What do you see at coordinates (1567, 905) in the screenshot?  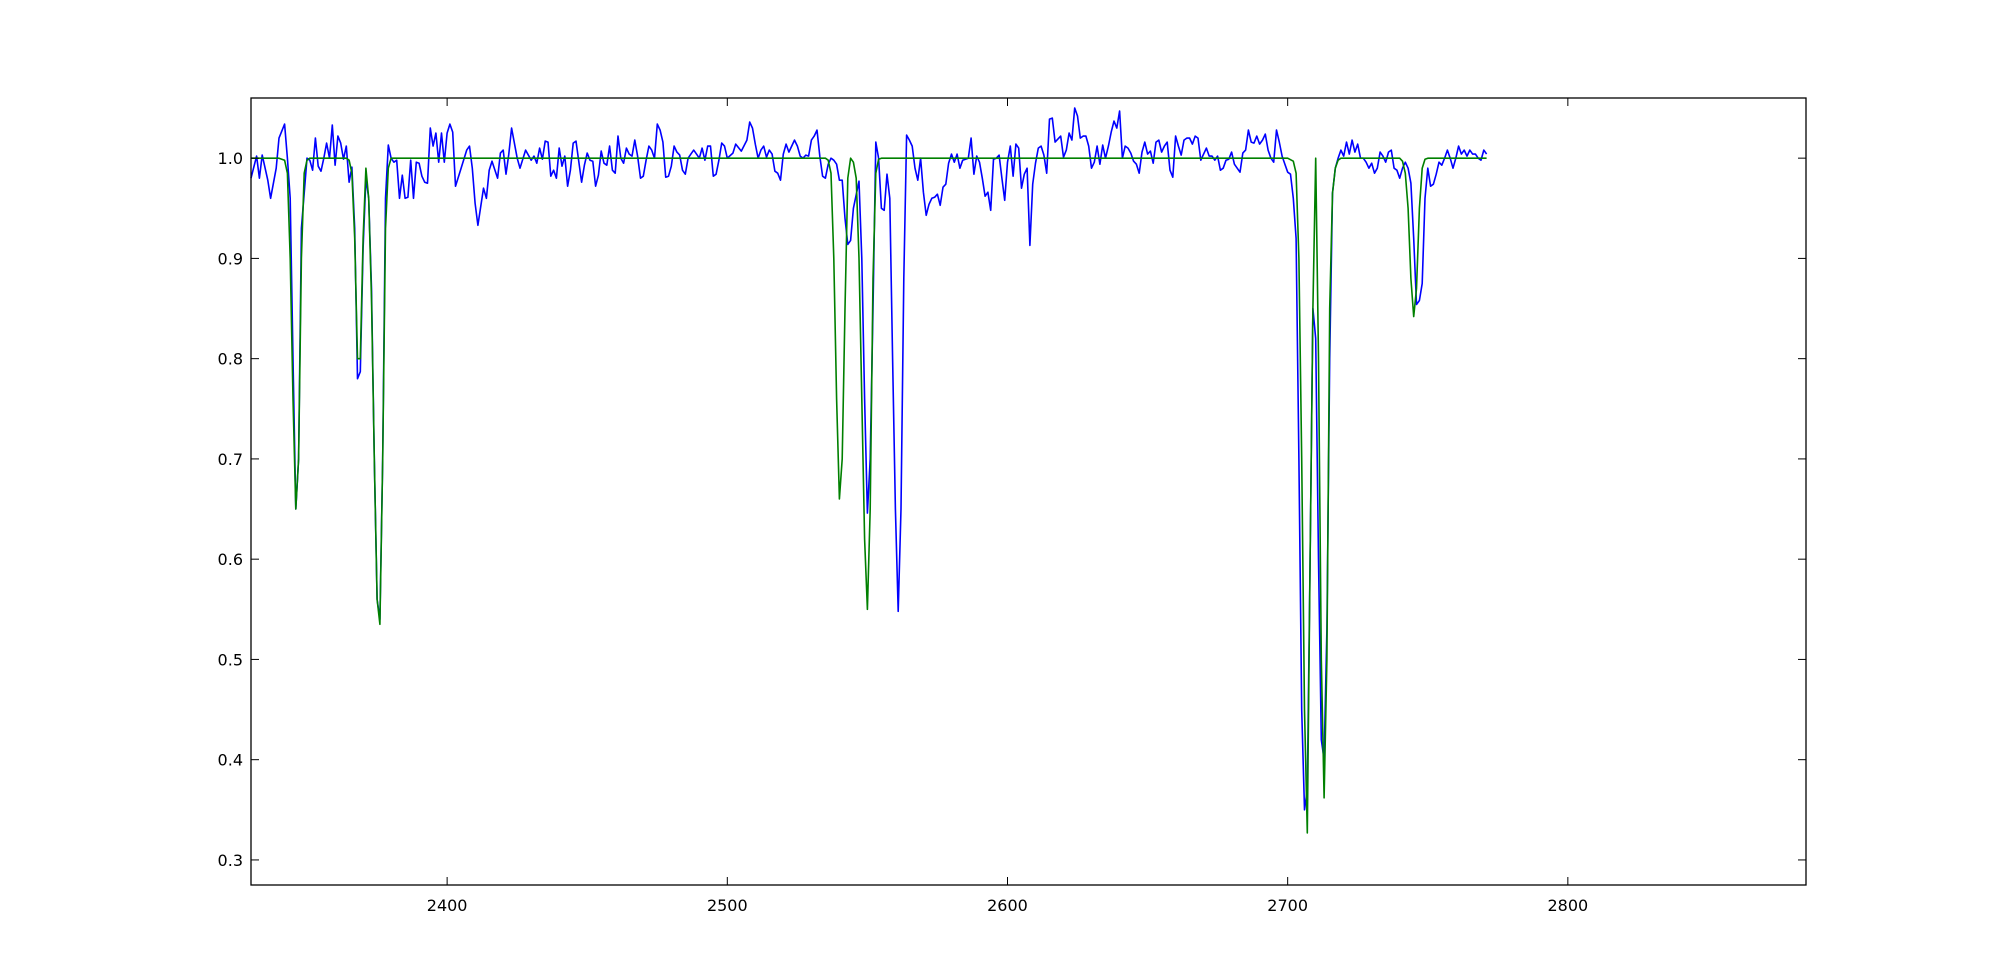 I see `x-tick-label: 2800` at bounding box center [1567, 905].